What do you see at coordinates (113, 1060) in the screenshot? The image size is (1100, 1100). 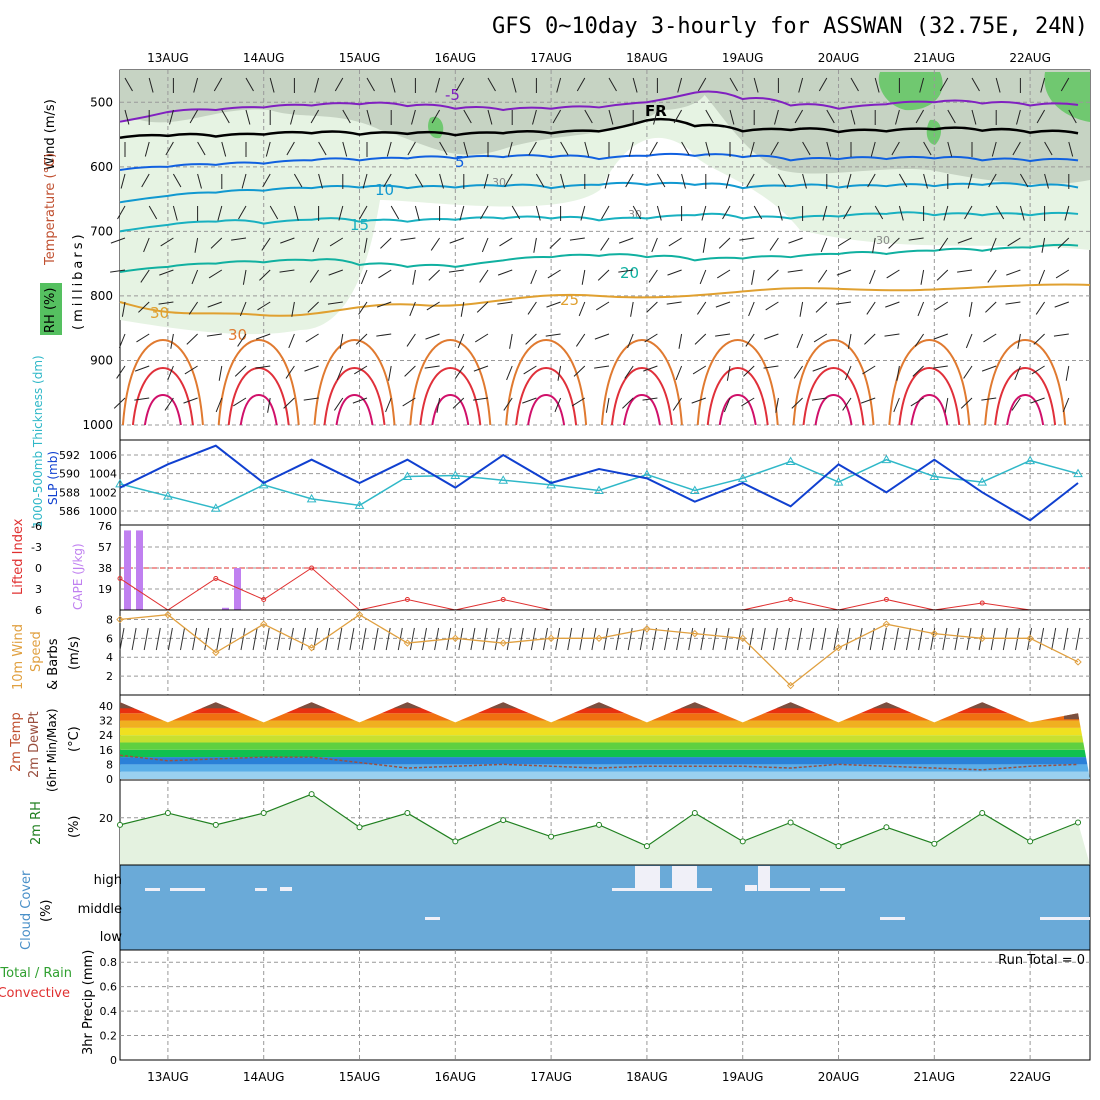 I see `precip-tick-label: 0` at bounding box center [113, 1060].